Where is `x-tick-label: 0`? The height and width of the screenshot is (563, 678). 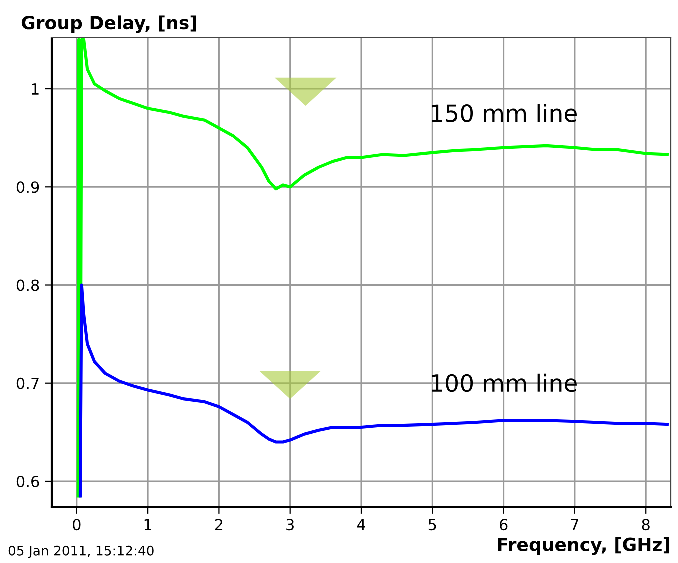 x-tick-label: 0 is located at coordinates (77, 525).